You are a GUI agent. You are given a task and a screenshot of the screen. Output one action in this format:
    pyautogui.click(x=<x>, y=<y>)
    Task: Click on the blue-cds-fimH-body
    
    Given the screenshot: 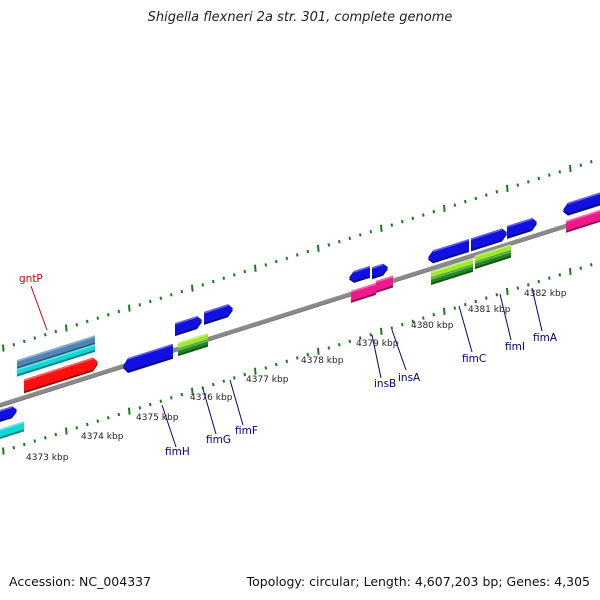 What is the action you would take?
    pyautogui.click(x=148, y=357)
    